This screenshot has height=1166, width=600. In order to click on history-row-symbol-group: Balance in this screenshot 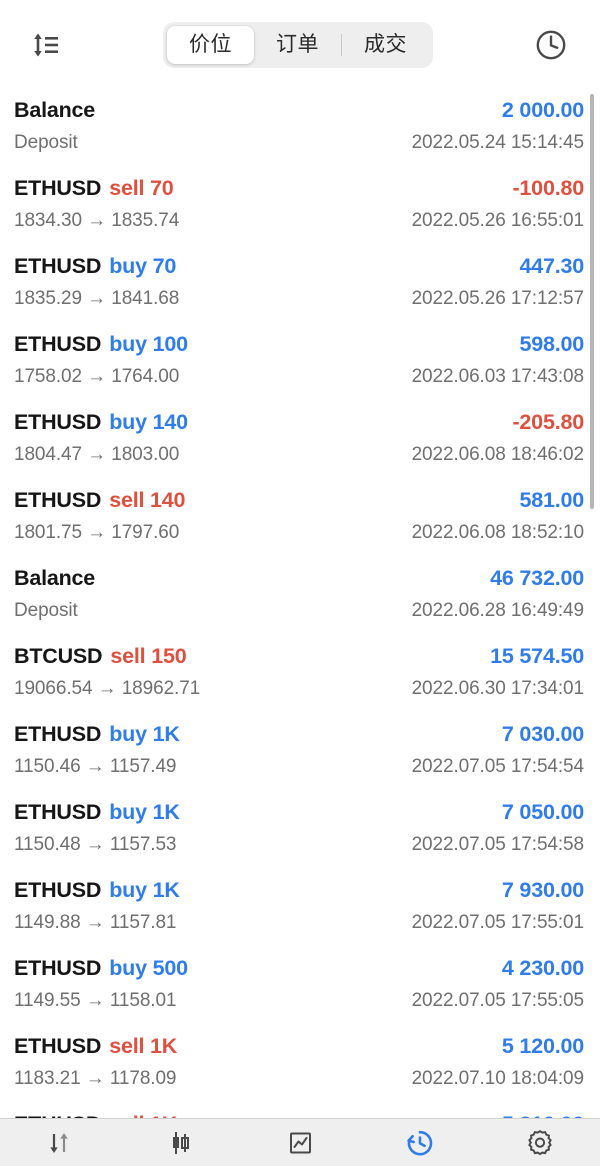, I will do `click(54, 110)`.